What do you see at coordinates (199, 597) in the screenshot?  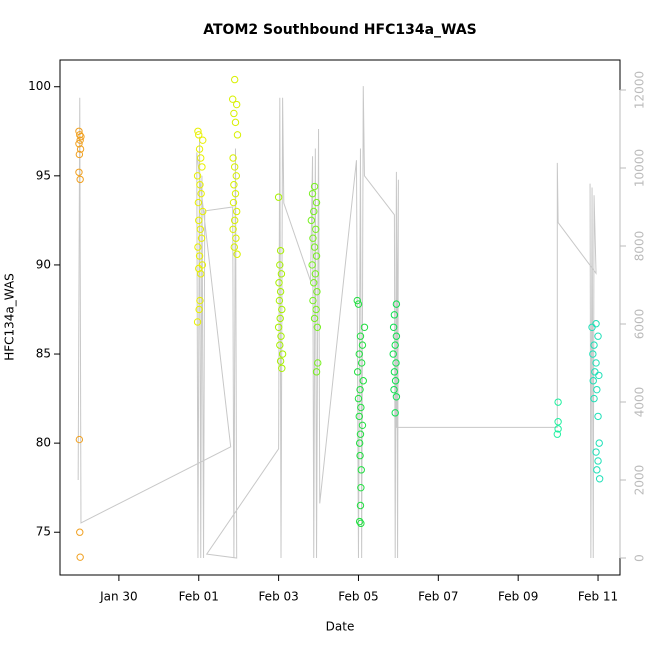 I see `x-tick-label: Feb 01` at bounding box center [199, 597].